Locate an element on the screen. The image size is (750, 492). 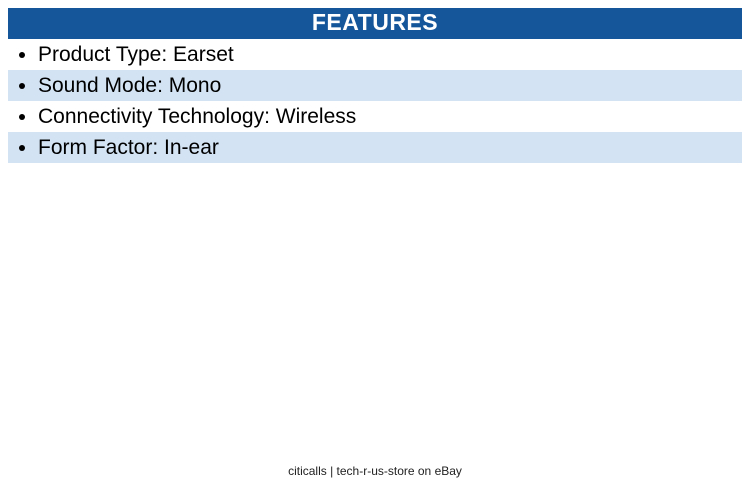
feature-text: Connectivity Technology: Wireless is located at coordinates (197, 116).